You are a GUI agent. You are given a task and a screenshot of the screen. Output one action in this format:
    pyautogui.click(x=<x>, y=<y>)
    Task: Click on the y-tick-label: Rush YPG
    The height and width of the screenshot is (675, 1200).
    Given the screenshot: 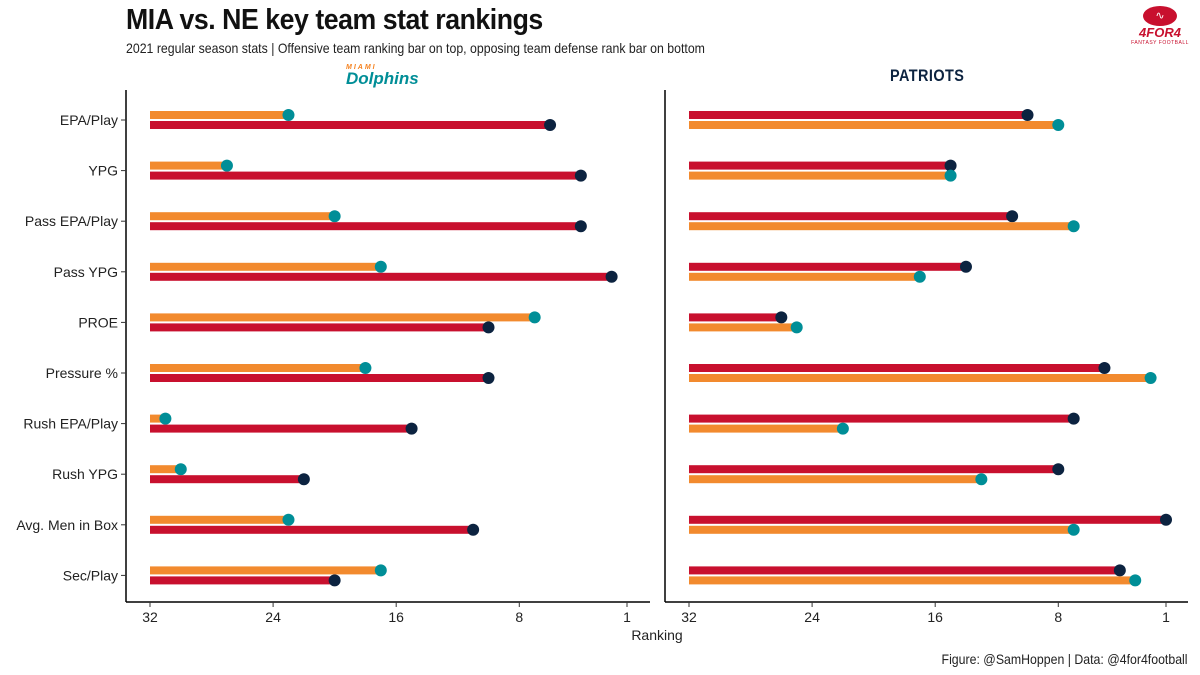 What is the action you would take?
    pyautogui.click(x=85, y=474)
    